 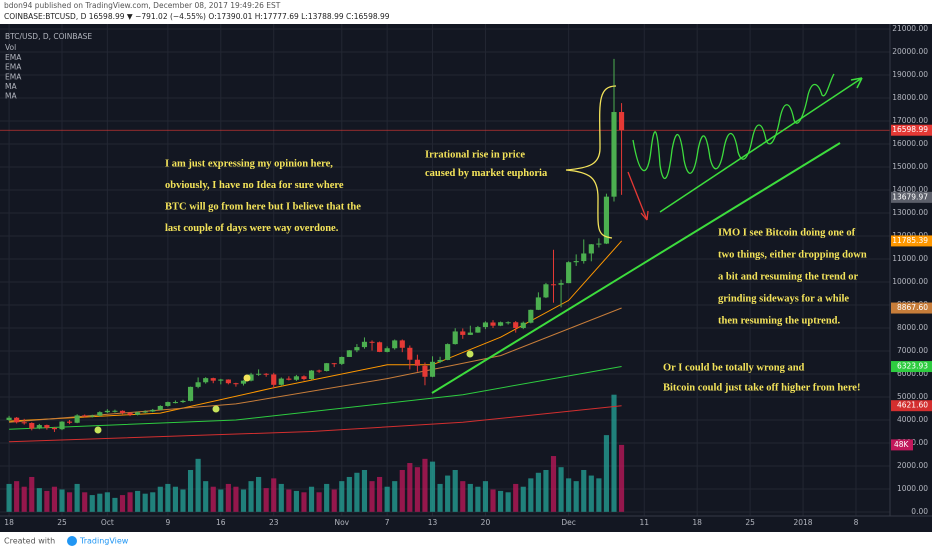 What do you see at coordinates (249, 163) in the screenshot?
I see `annotation-line: I am just expressing my opinion here,` at bounding box center [249, 163].